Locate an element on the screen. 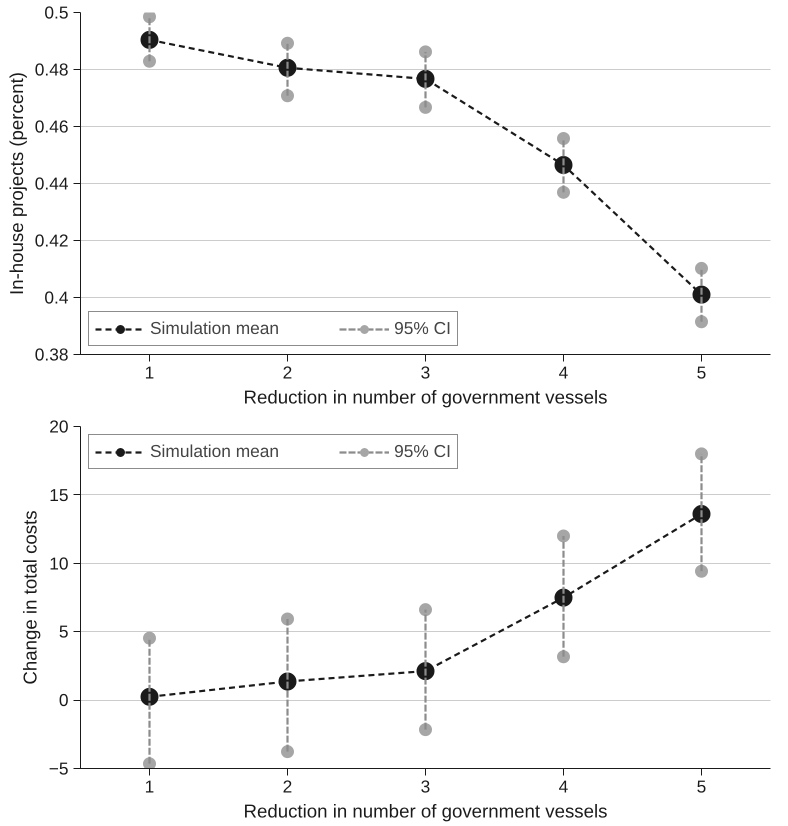 This screenshot has width=788, height=826. y-tick-label: 0.38 is located at coordinates (51, 354).